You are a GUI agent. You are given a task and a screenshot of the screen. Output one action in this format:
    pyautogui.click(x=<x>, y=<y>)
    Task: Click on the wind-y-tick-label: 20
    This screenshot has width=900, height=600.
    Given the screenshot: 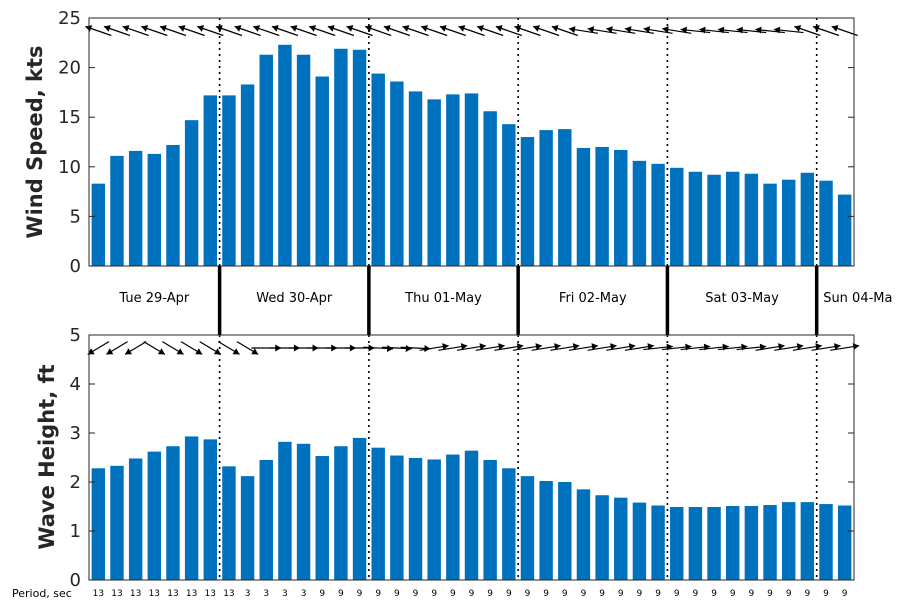 What is the action you would take?
    pyautogui.click(x=69, y=68)
    